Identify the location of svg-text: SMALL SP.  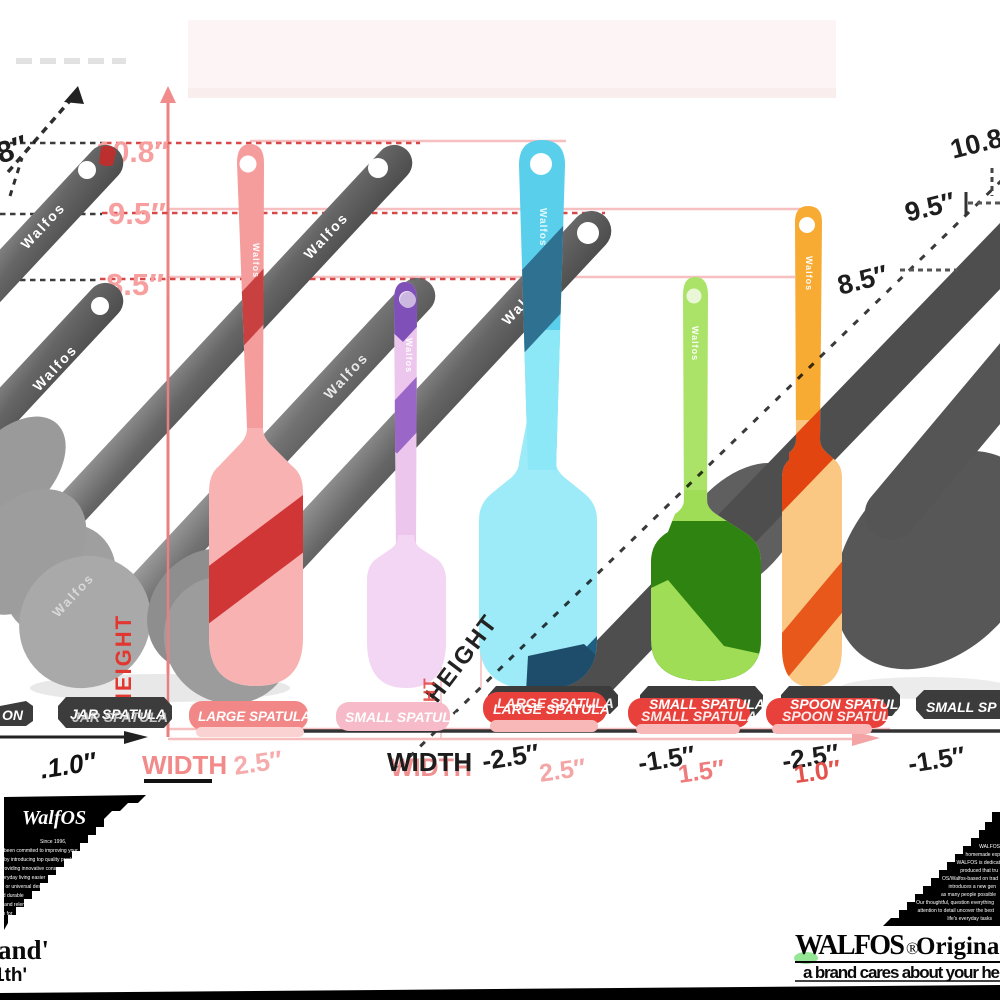
(961, 707).